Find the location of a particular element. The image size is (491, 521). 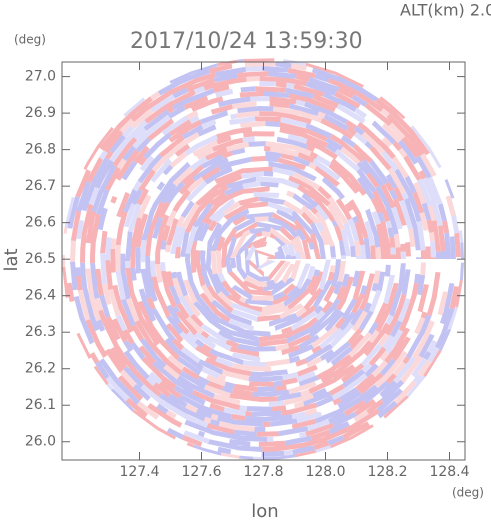

echo-center is located at coordinates (263, 259).